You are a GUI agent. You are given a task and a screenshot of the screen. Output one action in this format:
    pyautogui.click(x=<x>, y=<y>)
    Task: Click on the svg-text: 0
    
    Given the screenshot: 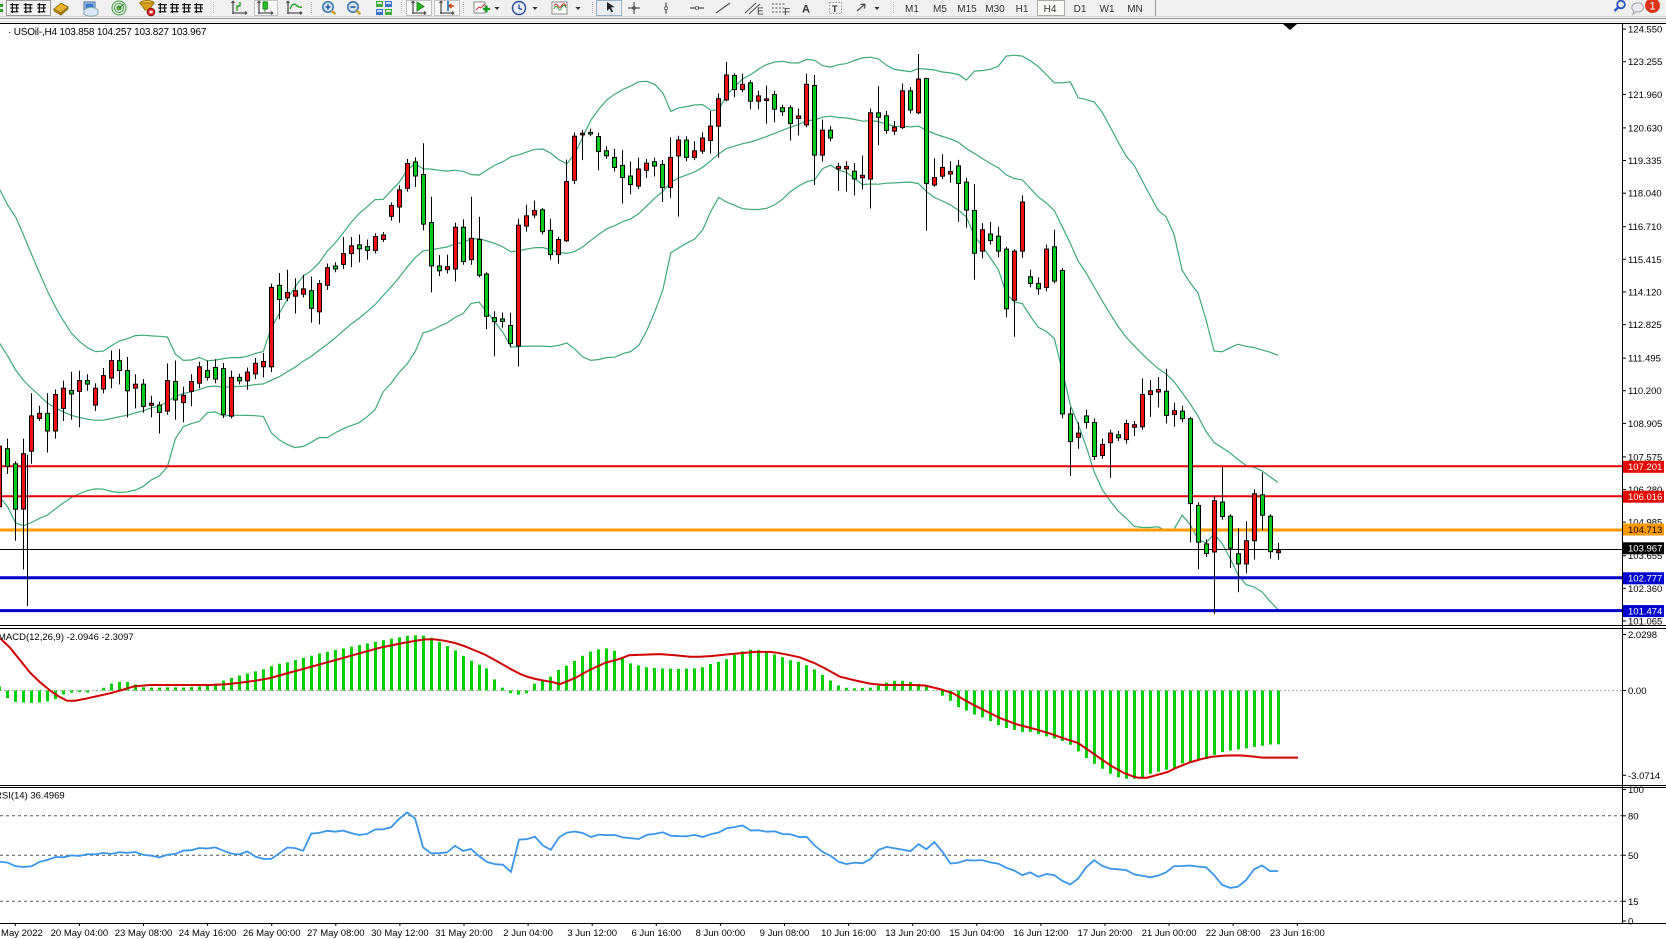 What is the action you would take?
    pyautogui.click(x=1630, y=922)
    